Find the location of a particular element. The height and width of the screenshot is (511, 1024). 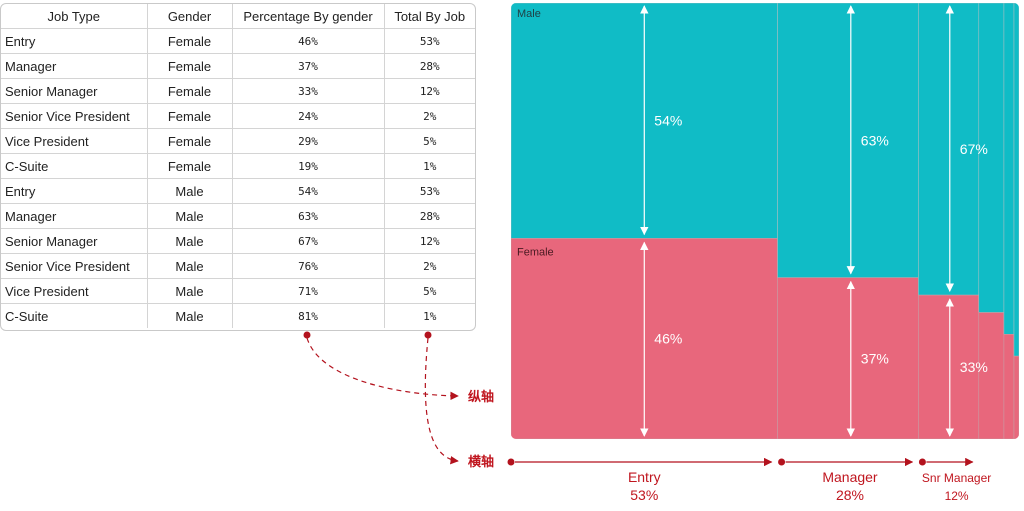

table-row: Senior Manager Male 67% 12% is located at coordinates (238, 241).